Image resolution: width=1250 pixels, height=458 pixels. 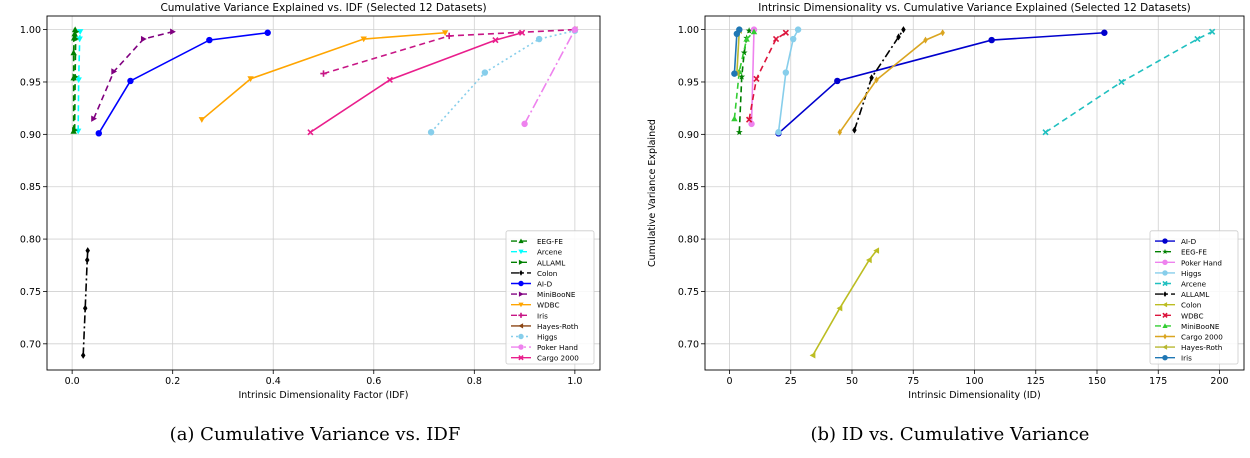 I want to click on b-legend-entry-hayes-roth-label: Hayes-Roth, so click(x=1201, y=347).